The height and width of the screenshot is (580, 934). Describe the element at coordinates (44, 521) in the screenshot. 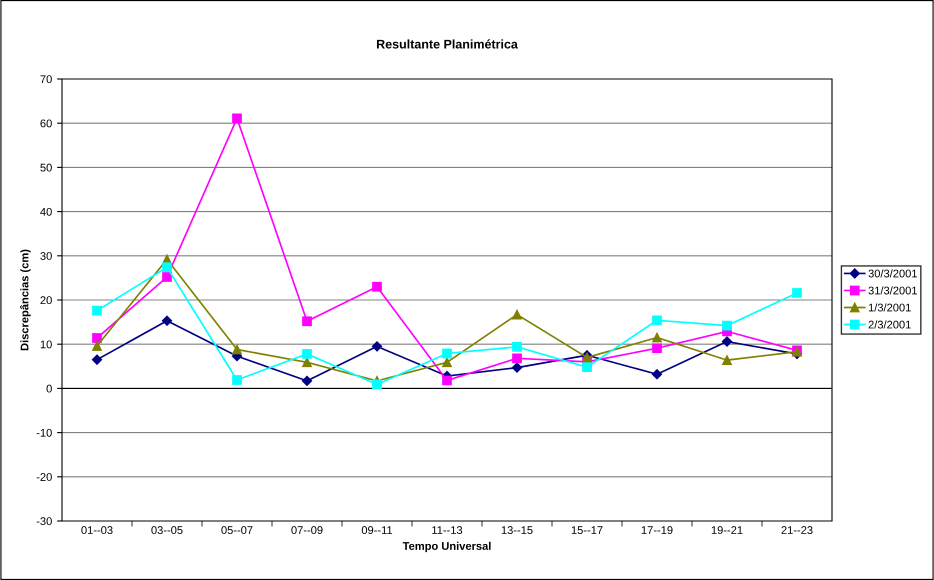

I see `y-tick-label: -30` at that location.